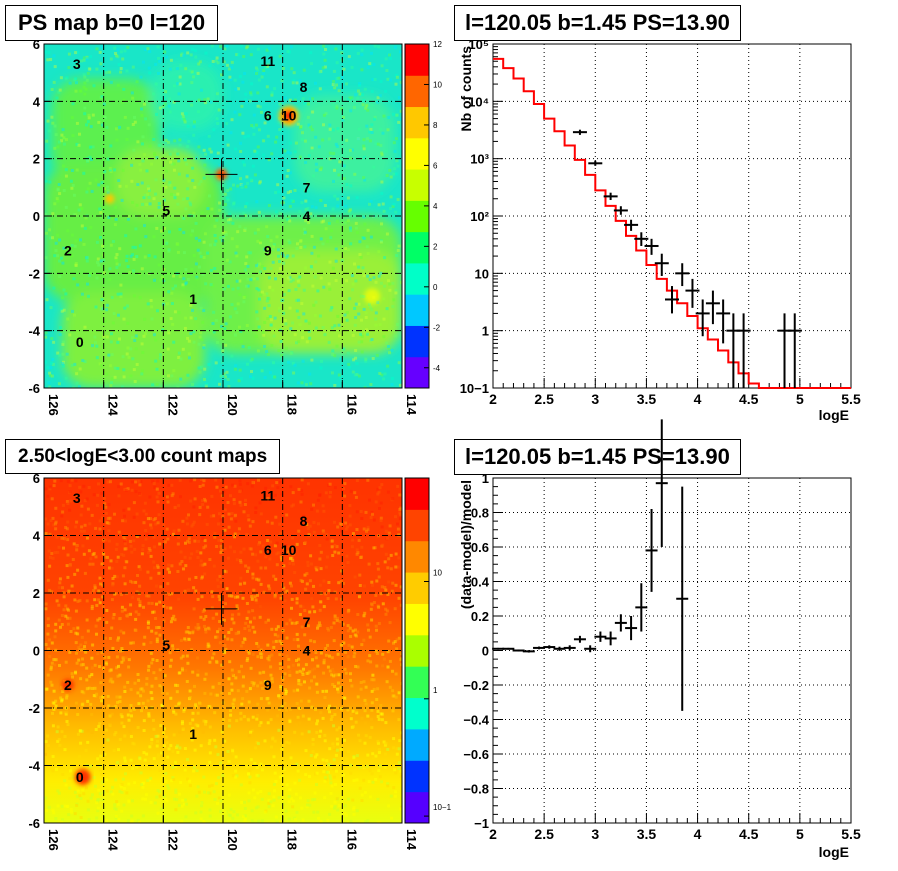  I want to click on source-label: 1, so click(193, 299).